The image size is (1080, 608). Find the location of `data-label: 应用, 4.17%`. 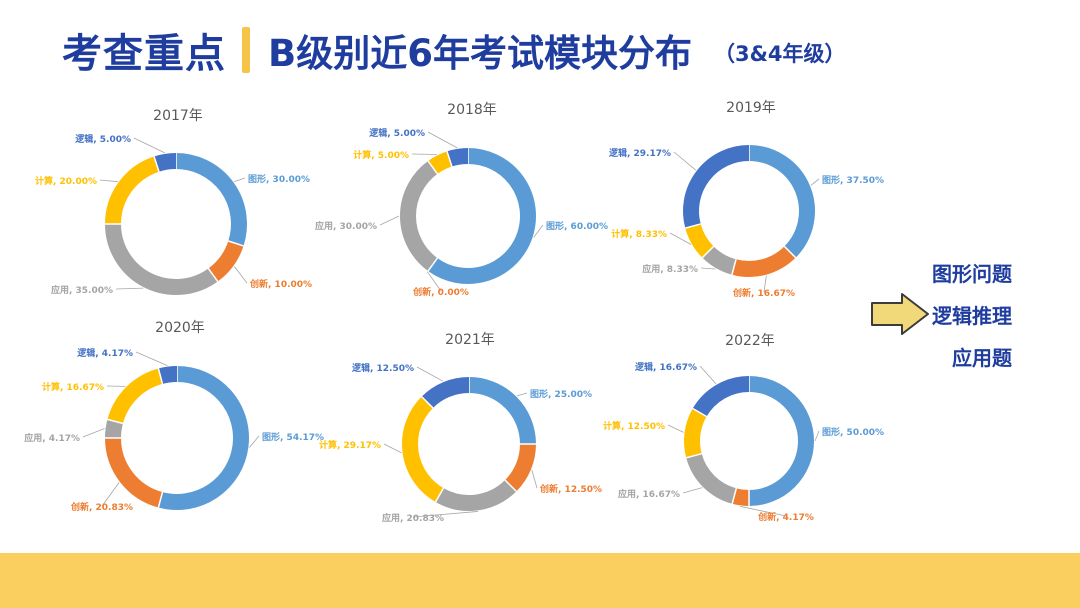

data-label: 应用, 4.17% is located at coordinates (52, 438).